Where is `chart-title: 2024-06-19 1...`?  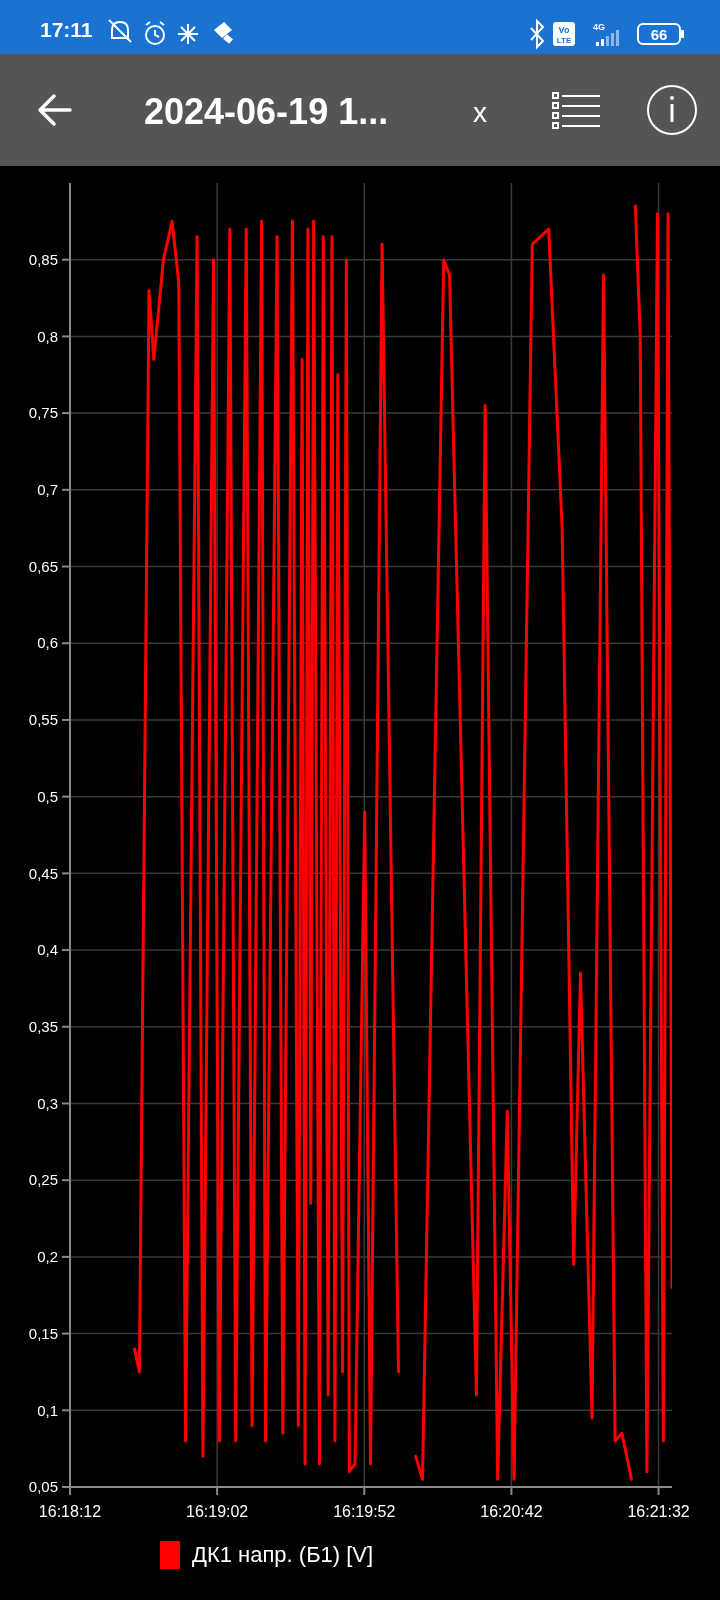 chart-title: 2024-06-19 1... is located at coordinates (266, 111).